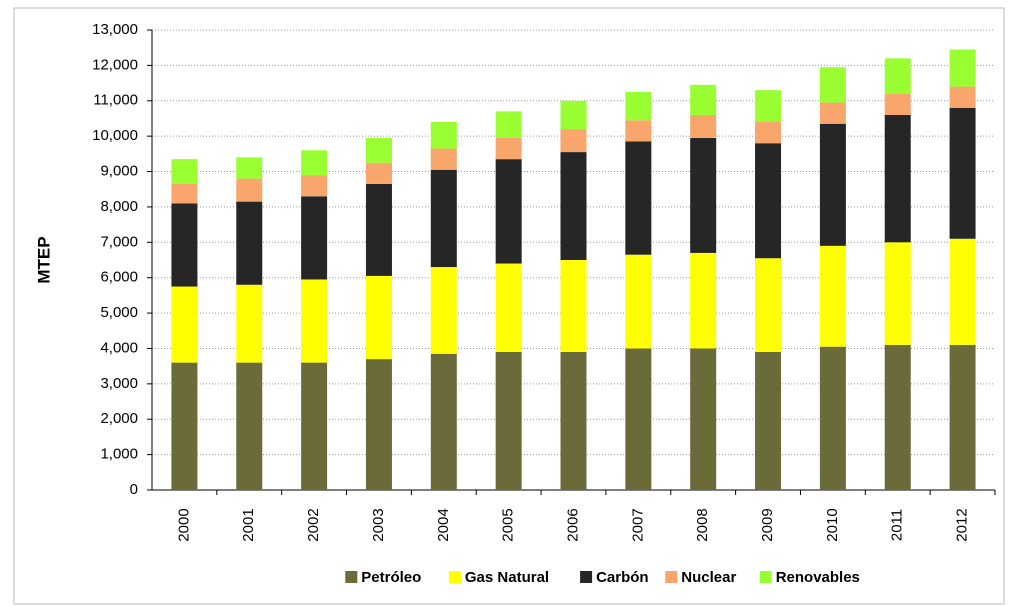  Describe the element at coordinates (115, 135) in the screenshot. I see `y-tick-label: 10,000` at that location.